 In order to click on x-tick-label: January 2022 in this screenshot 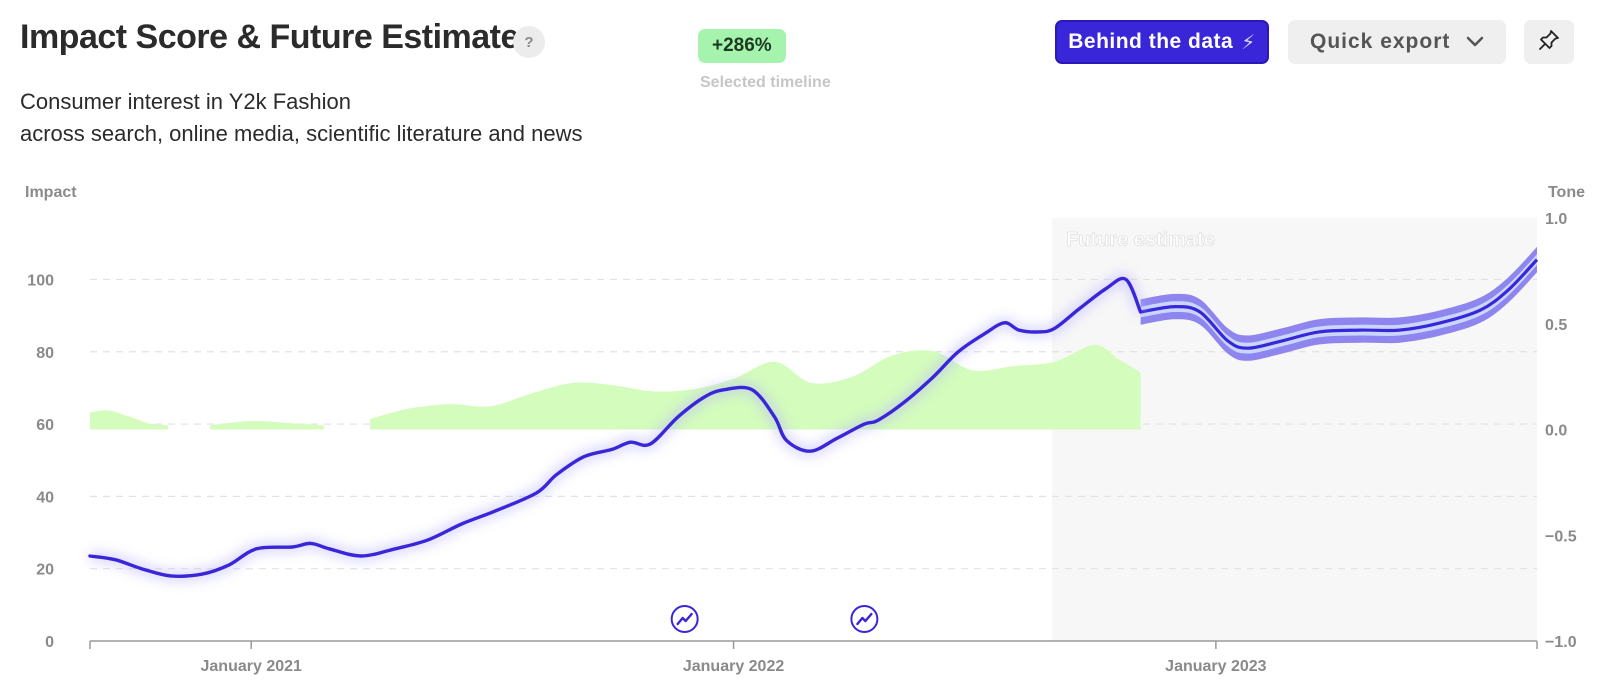, I will do `click(734, 666)`.